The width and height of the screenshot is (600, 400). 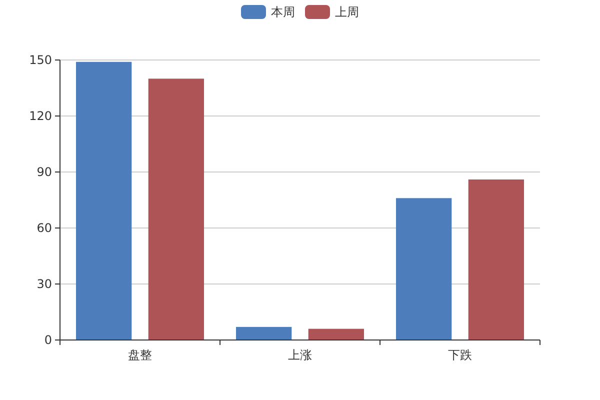 What do you see at coordinates (40, 60) in the screenshot?
I see `y-tick-label: 150` at bounding box center [40, 60].